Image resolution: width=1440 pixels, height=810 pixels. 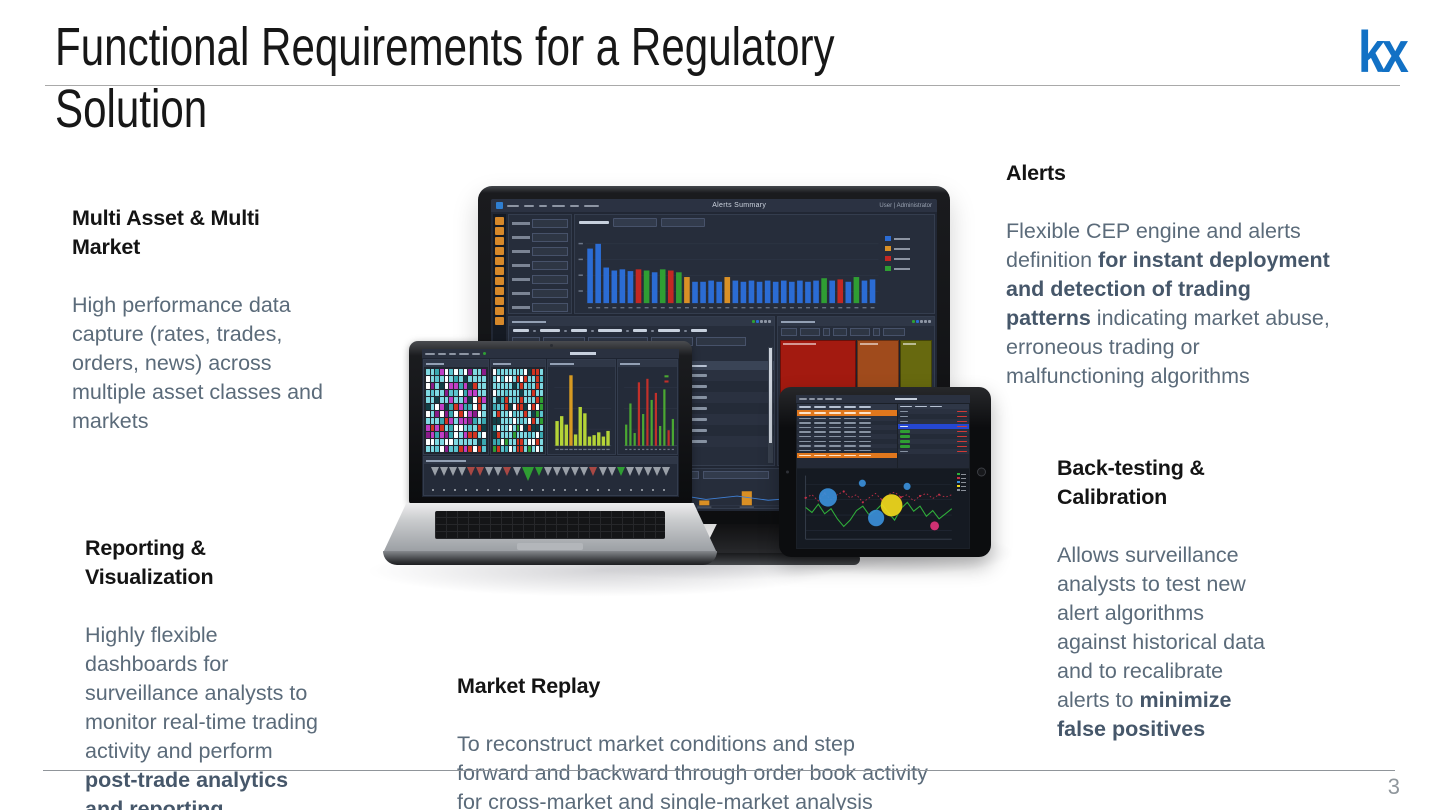 I want to click on tablet-screen-order-book-dashboard, so click(x=883, y=472).